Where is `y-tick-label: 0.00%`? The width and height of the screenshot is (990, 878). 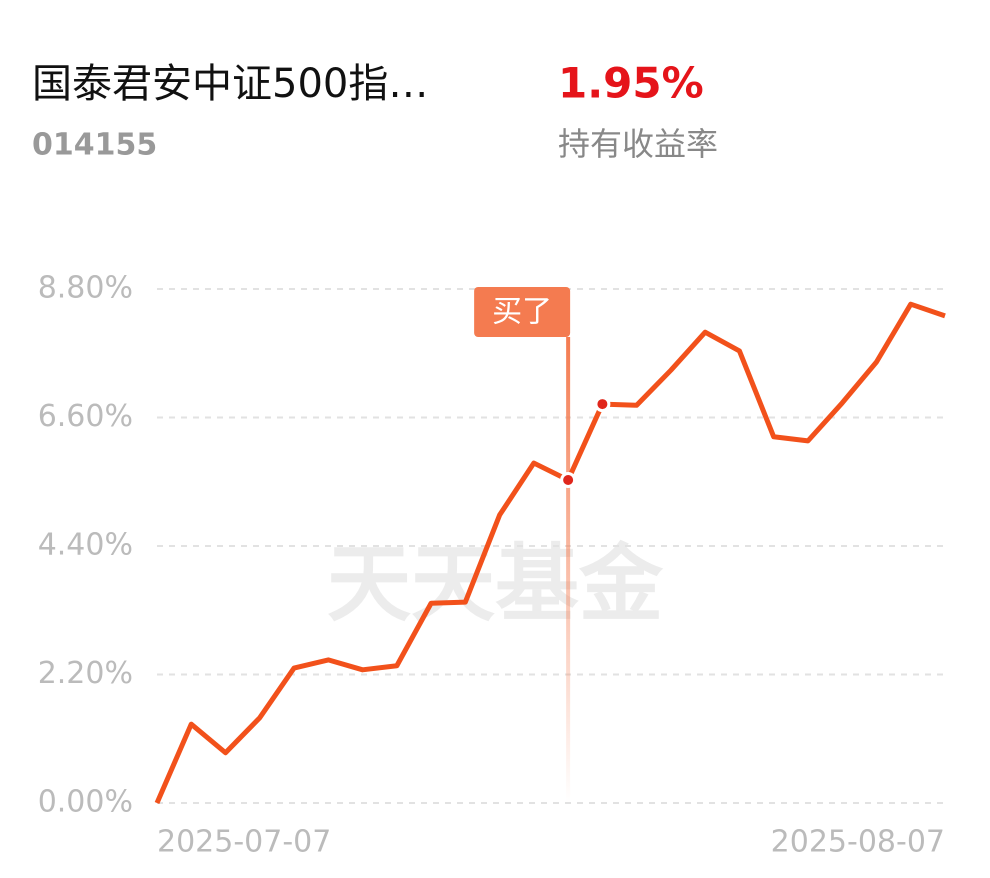
y-tick-label: 0.00% is located at coordinates (85, 802).